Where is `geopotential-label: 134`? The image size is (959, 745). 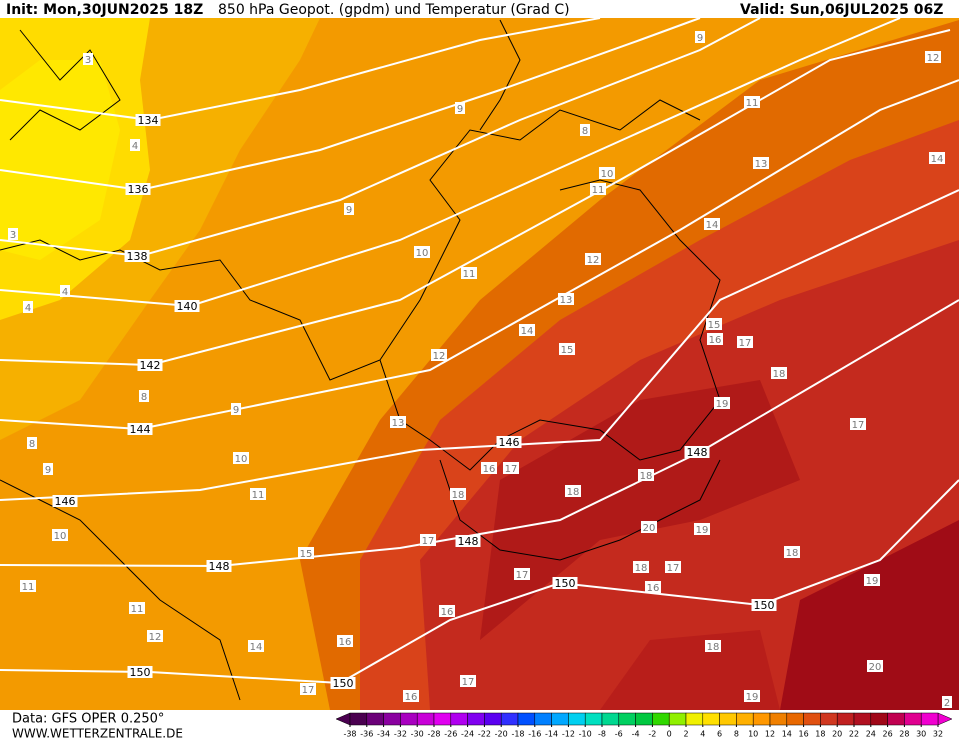 geopotential-label: 134 is located at coordinates (148, 120).